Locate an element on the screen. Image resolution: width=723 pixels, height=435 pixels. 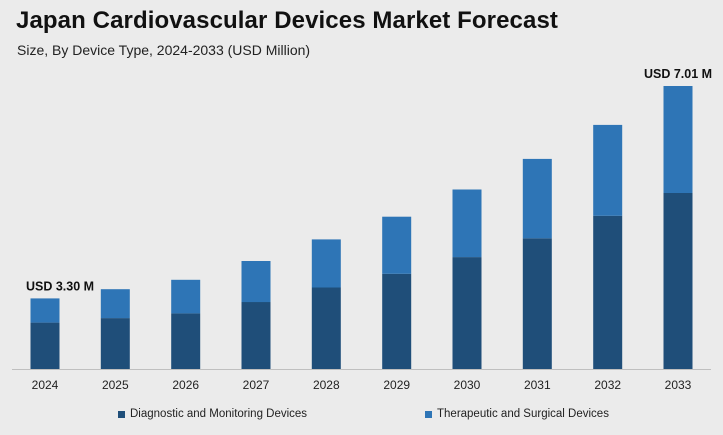
x-tick-label: 2031 is located at coordinates (537, 385).